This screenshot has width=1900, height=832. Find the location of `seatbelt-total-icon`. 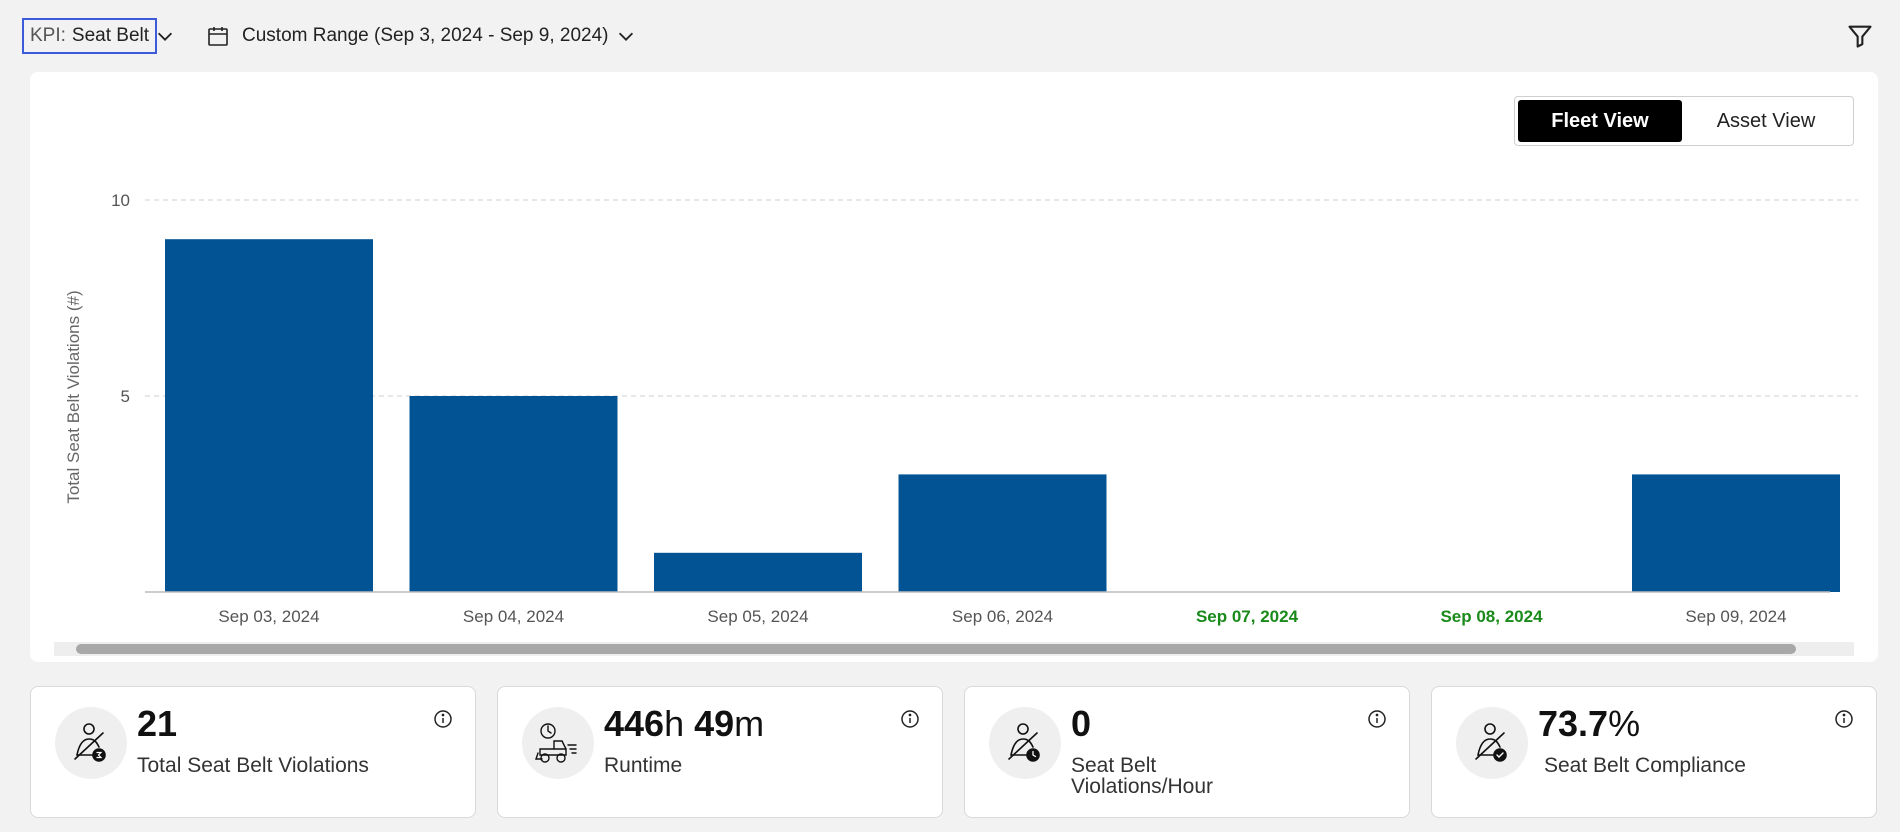

seatbelt-total-icon is located at coordinates (91, 743).